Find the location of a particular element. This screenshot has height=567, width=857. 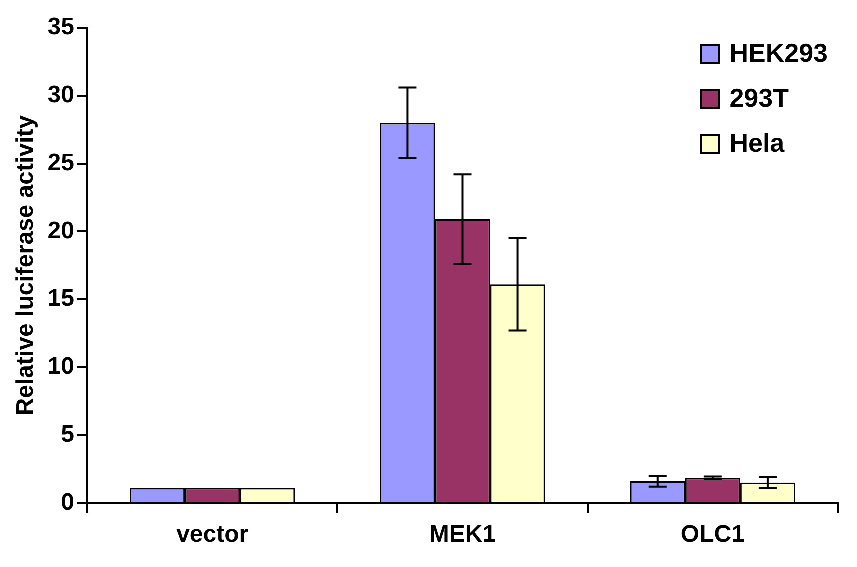

y-tick-label: 10 is located at coordinates (61, 366).